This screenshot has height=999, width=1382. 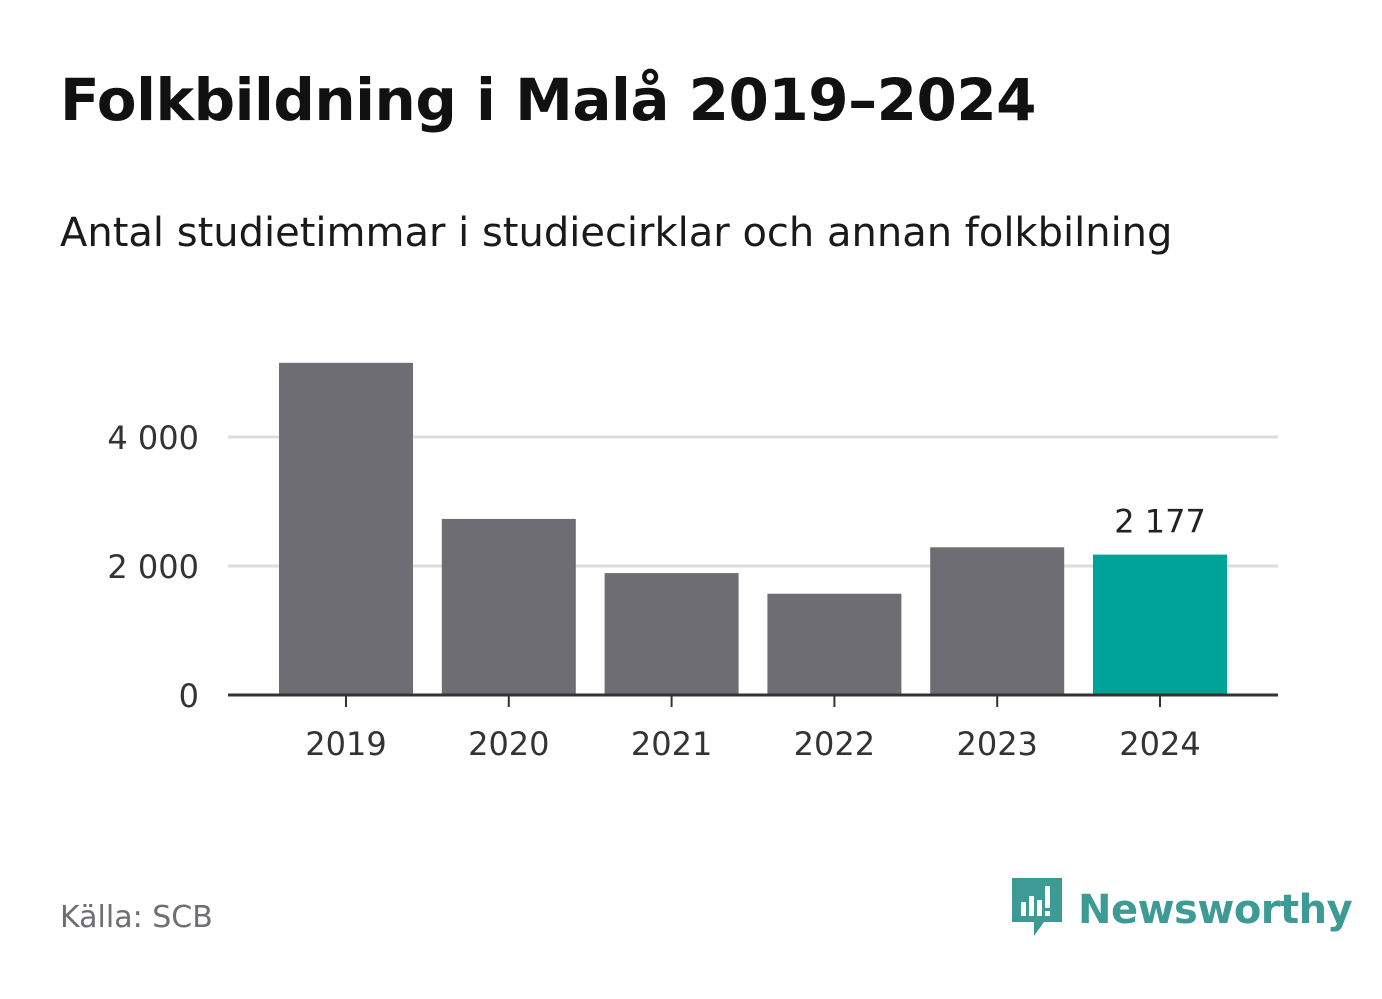 What do you see at coordinates (834, 744) in the screenshot?
I see `x-tick-label: 2022` at bounding box center [834, 744].